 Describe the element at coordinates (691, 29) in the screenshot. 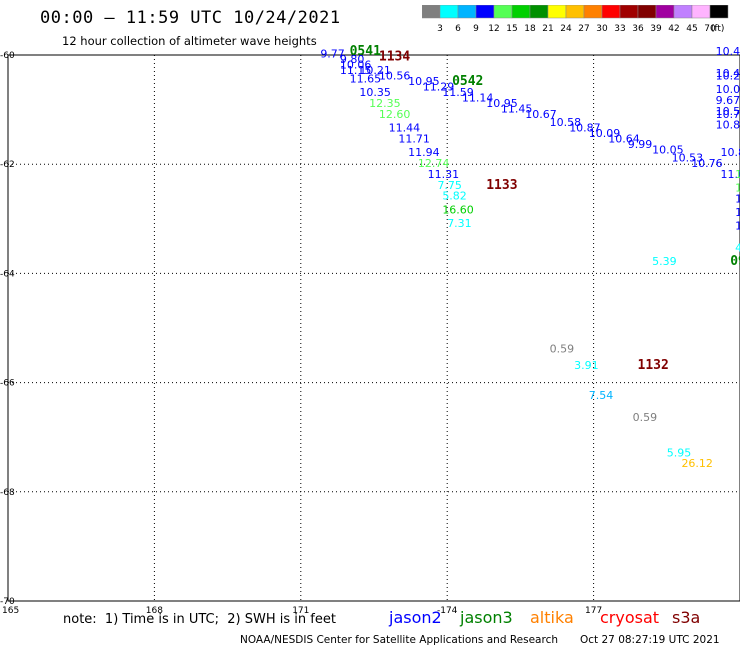

I see `colorbar-label: 45` at that location.